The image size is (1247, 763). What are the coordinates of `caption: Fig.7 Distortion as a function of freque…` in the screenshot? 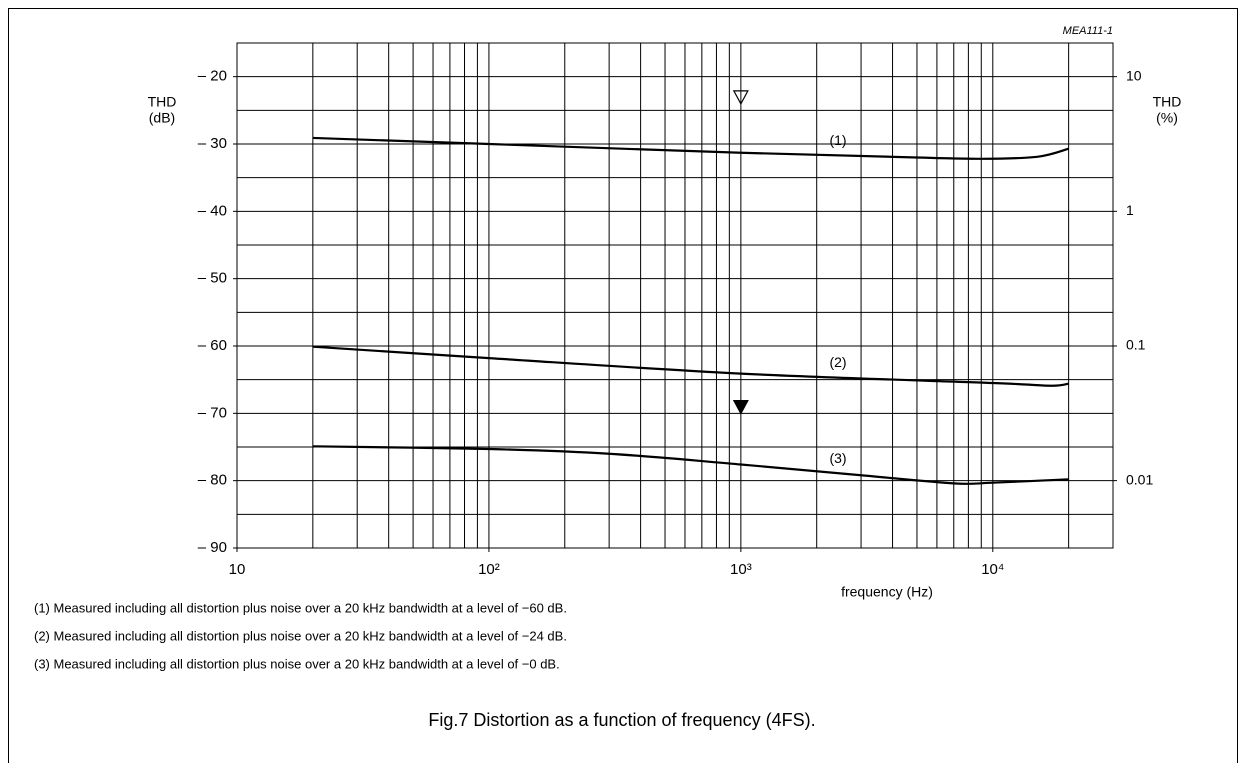 It's located at (621, 720).